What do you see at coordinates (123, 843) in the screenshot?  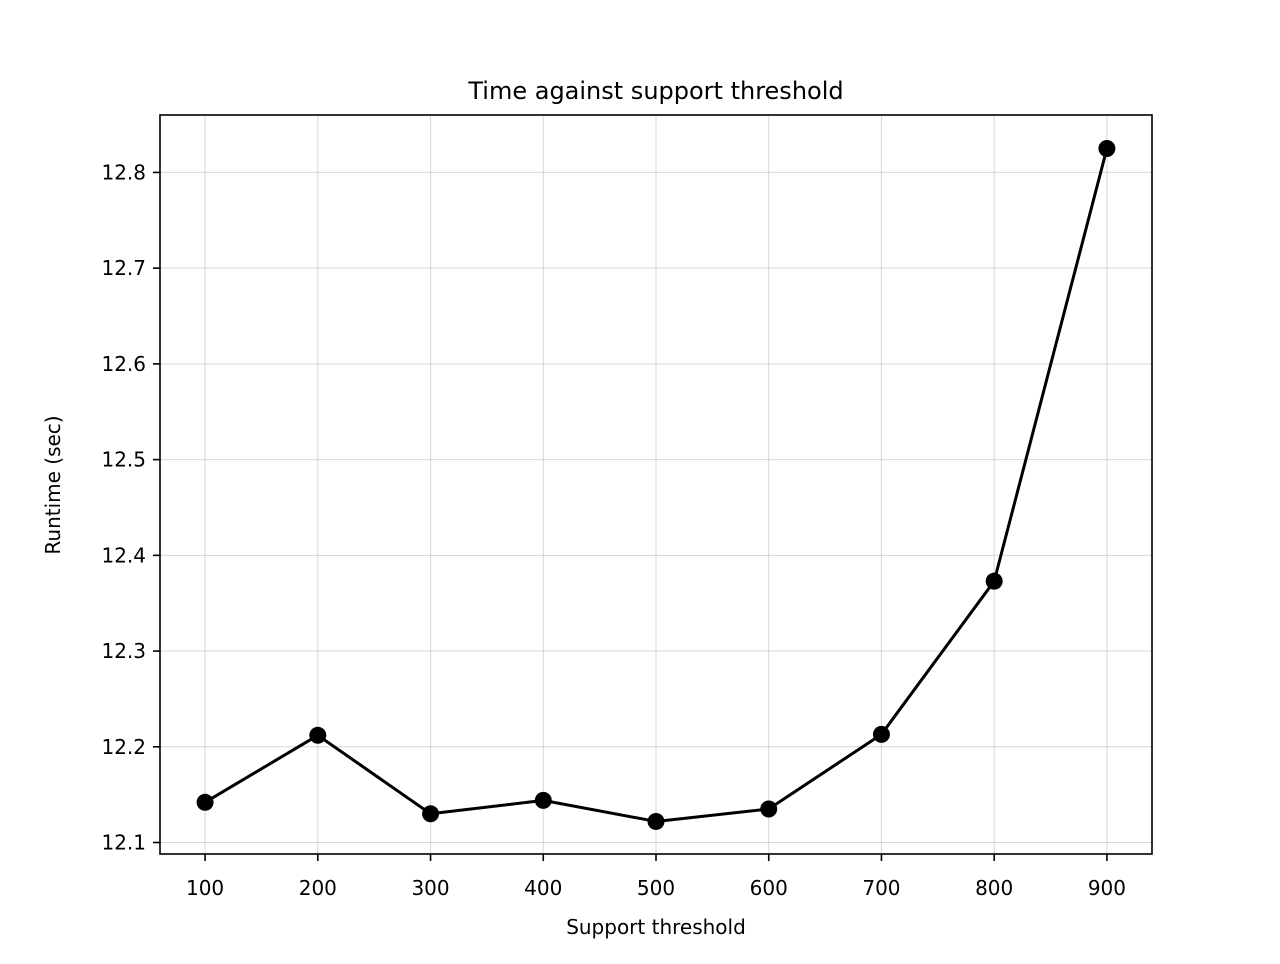 I see `y-tick-label: 12.1` at bounding box center [123, 843].